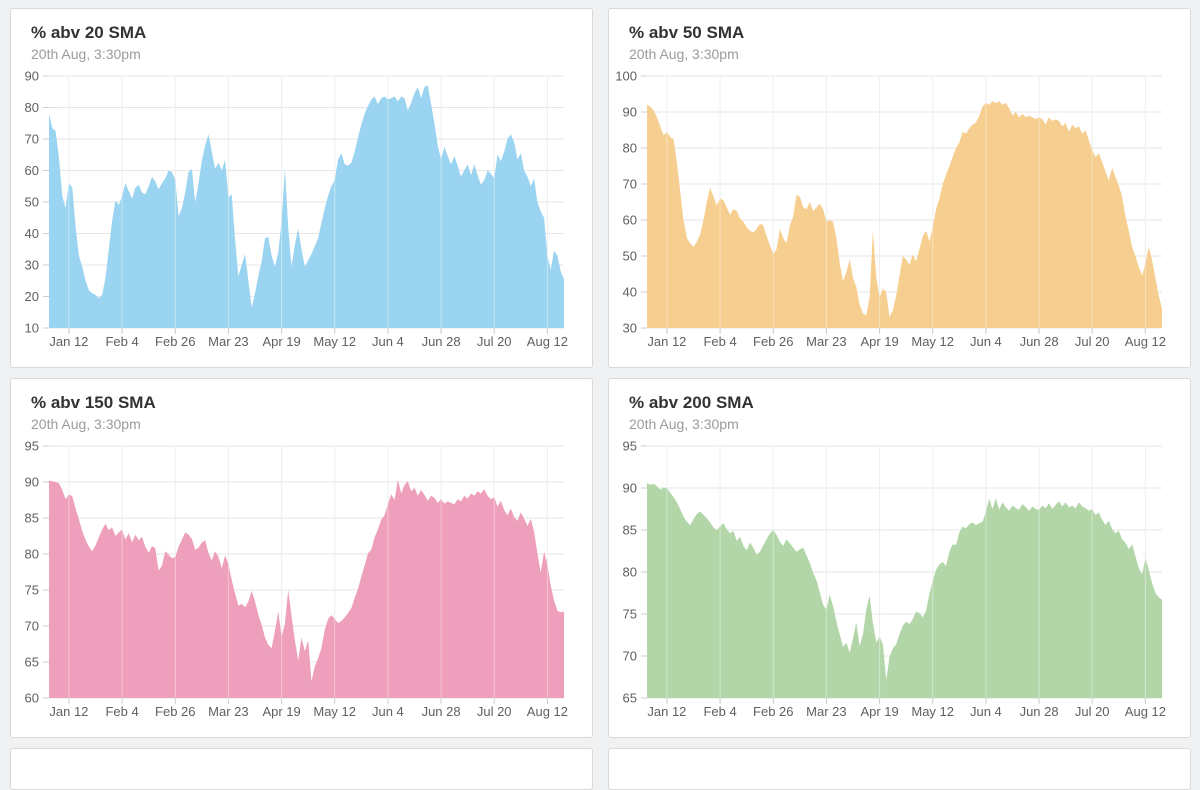 The height and width of the screenshot is (790, 1200). Describe the element at coordinates (32, 296) in the screenshot. I see `svg-text: 20` at that location.